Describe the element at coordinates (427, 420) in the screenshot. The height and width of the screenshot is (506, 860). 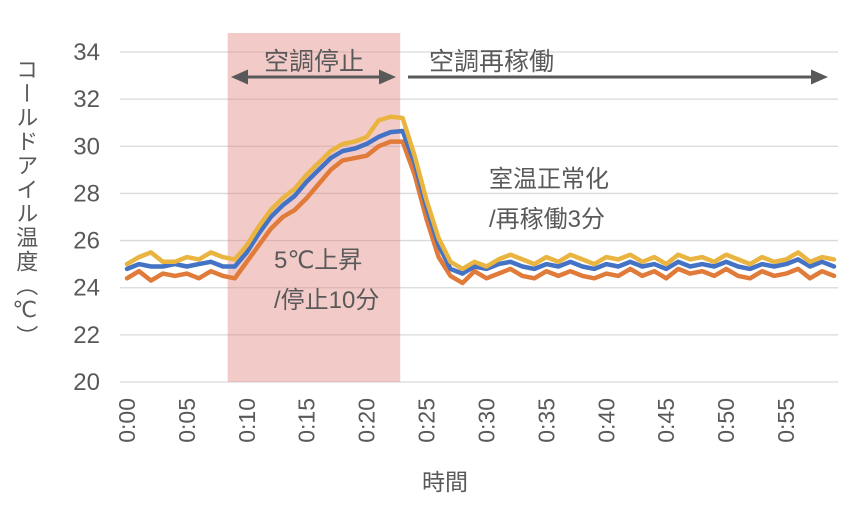
I see `x-tick-label: 0:25` at that location.